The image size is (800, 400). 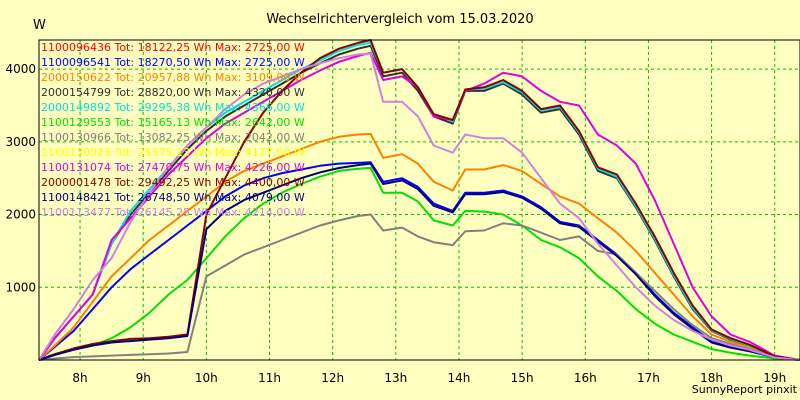 What do you see at coordinates (585, 378) in the screenshot?
I see `x-tick-label: 16h` at bounding box center [585, 378].